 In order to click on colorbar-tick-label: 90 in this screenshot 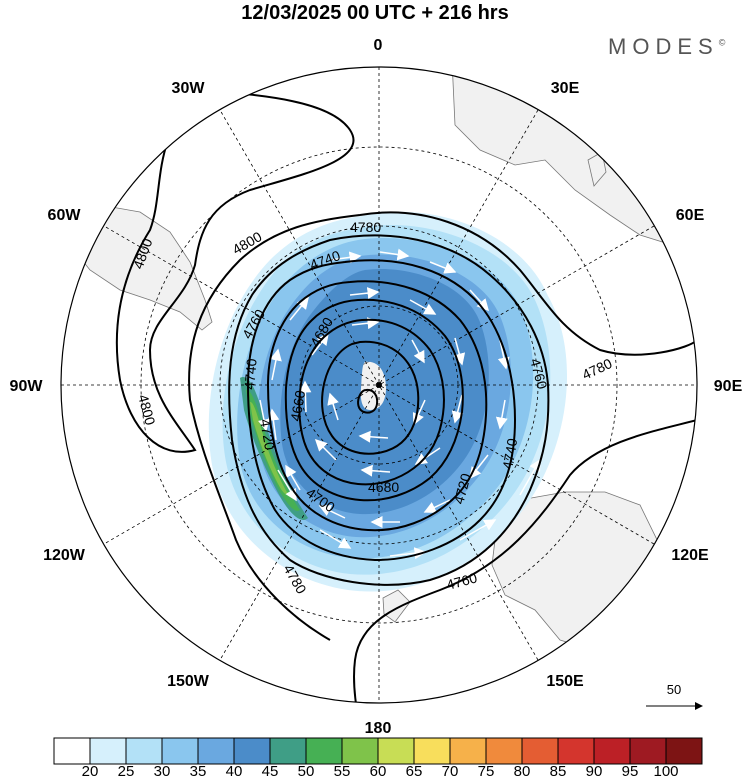, I will do `click(594, 771)`.